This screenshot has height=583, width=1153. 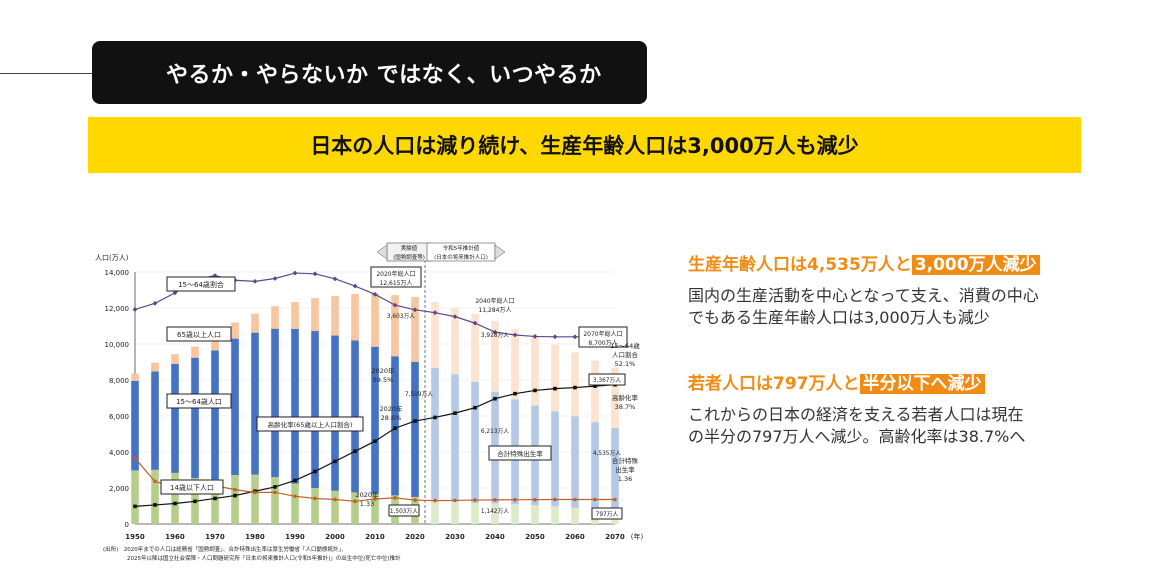 What do you see at coordinates (255, 537) in the screenshot?
I see `x-tick-label: 1980` at bounding box center [255, 537].